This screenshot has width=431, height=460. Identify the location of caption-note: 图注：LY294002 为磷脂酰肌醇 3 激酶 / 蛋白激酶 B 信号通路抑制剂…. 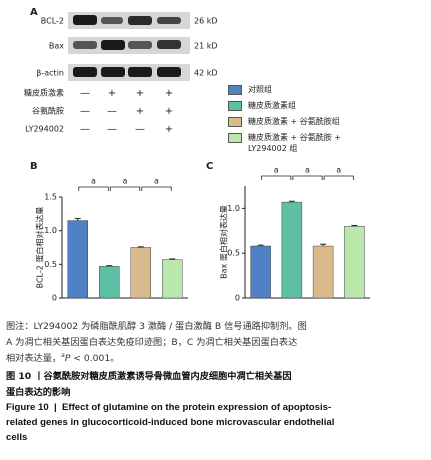
(156, 326).